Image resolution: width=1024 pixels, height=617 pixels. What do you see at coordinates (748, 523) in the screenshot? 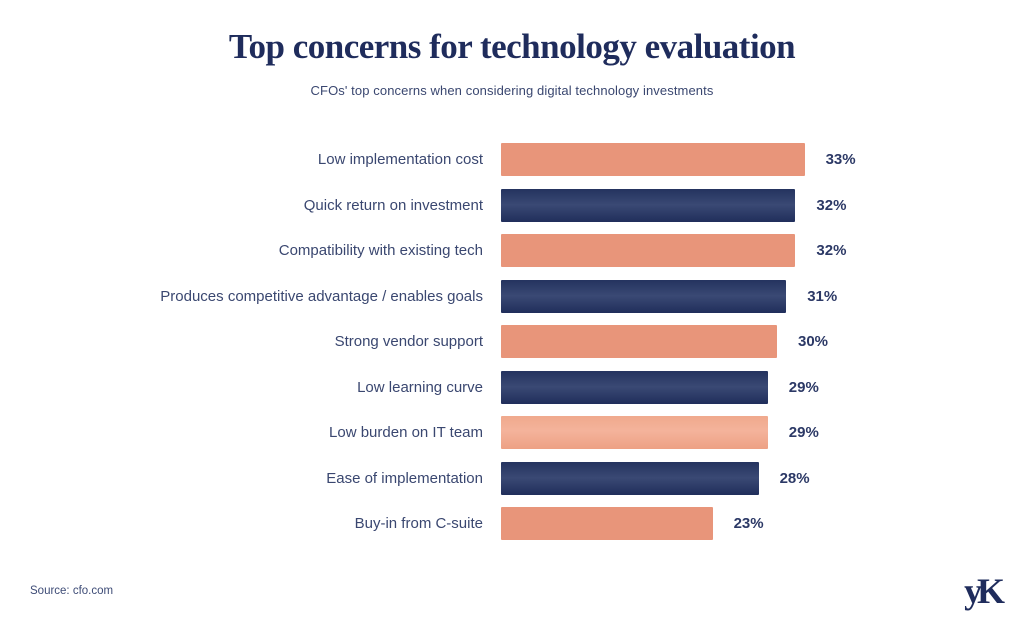
I see `value-label: 23%` at bounding box center [748, 523].